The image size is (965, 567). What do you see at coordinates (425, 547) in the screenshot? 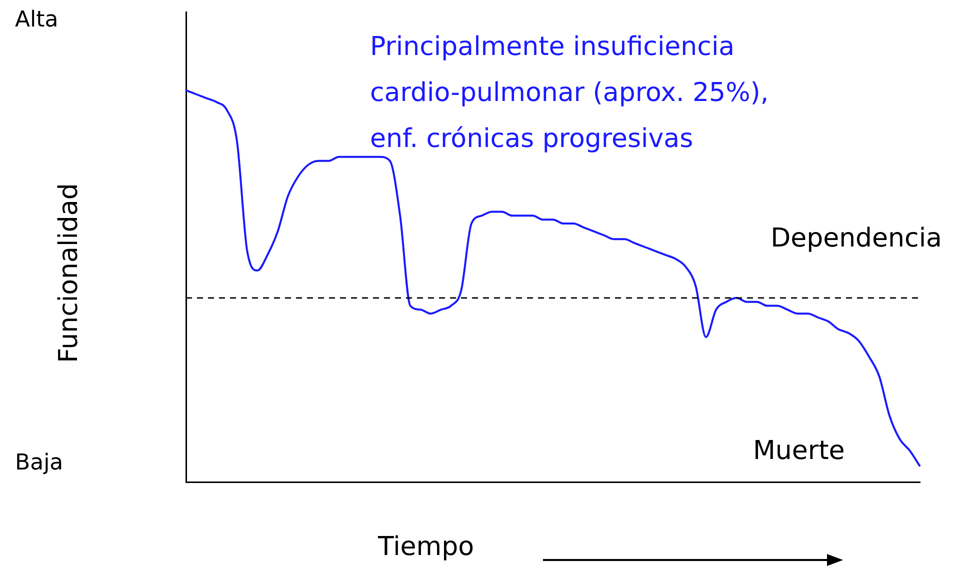
I see `x-axis-title: Tiempo` at bounding box center [425, 547].